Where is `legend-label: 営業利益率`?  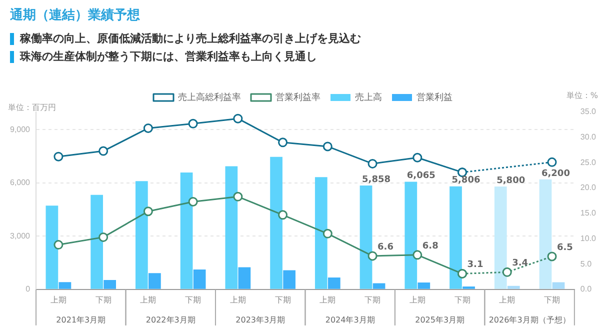
legend-label: 営業利益率 is located at coordinates (298, 97).